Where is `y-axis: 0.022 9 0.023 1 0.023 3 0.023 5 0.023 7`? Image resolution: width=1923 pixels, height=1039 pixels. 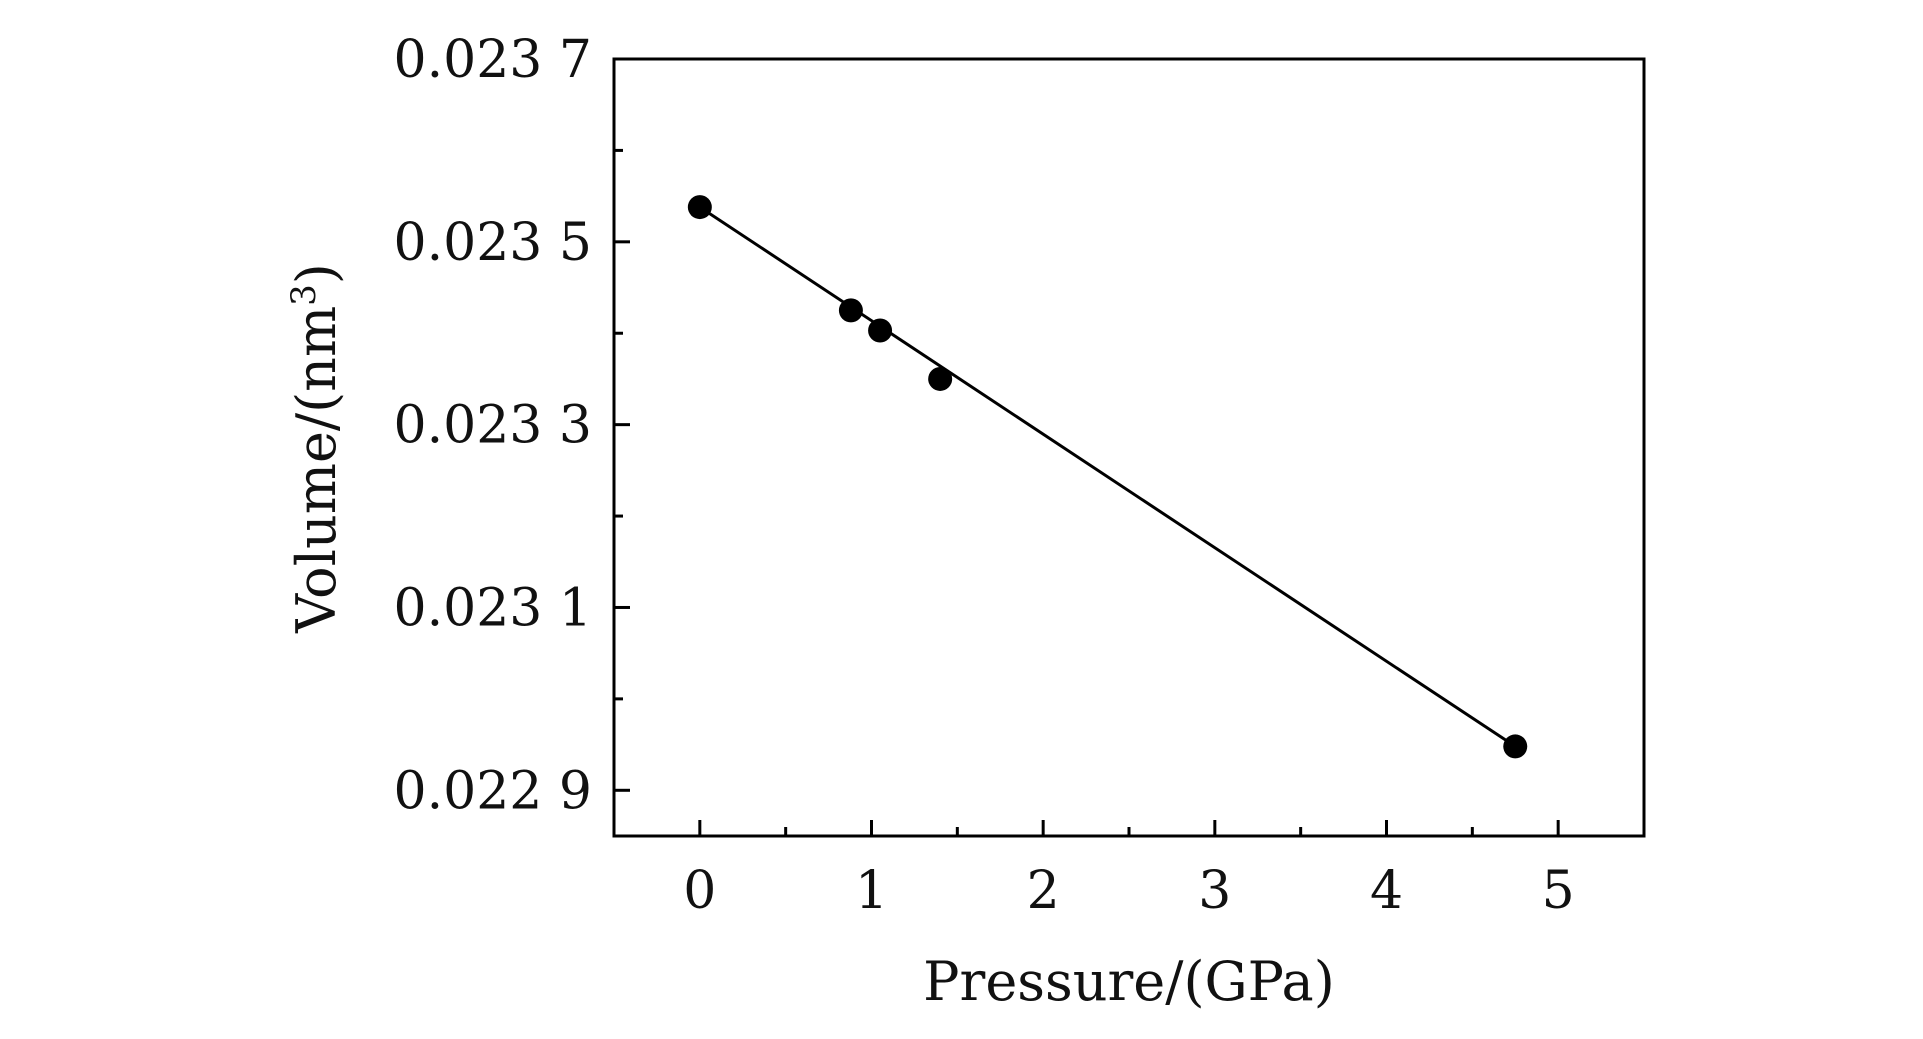
y-axis: 0.022 9 0.023 1 0.023 3 0.023 5 0.023 7 is located at coordinates (512, 425).